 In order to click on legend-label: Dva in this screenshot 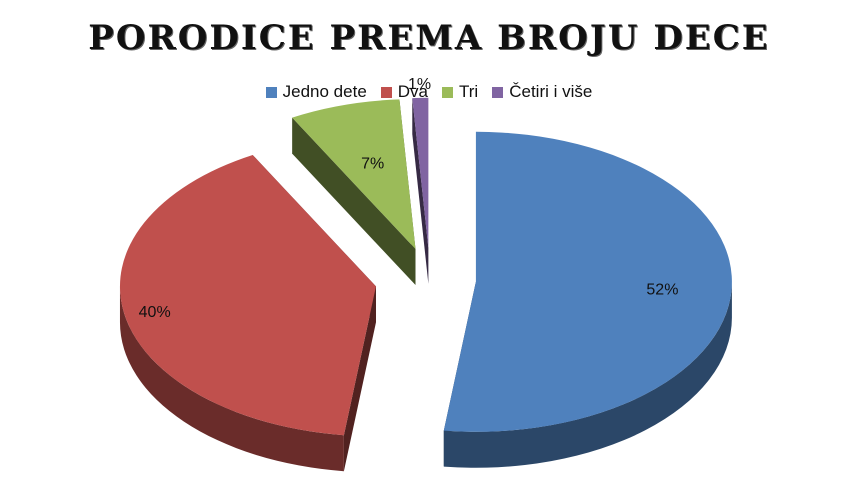, I will do `click(413, 91)`.